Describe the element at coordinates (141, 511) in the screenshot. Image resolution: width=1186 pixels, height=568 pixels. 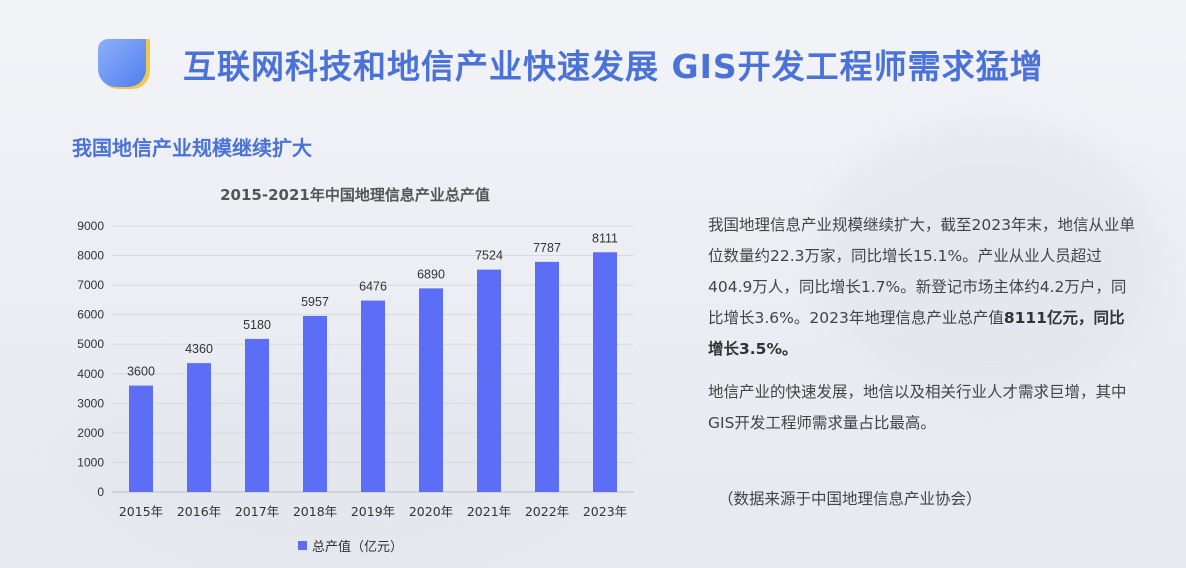
I see `x-tick-label: 2015年` at that location.